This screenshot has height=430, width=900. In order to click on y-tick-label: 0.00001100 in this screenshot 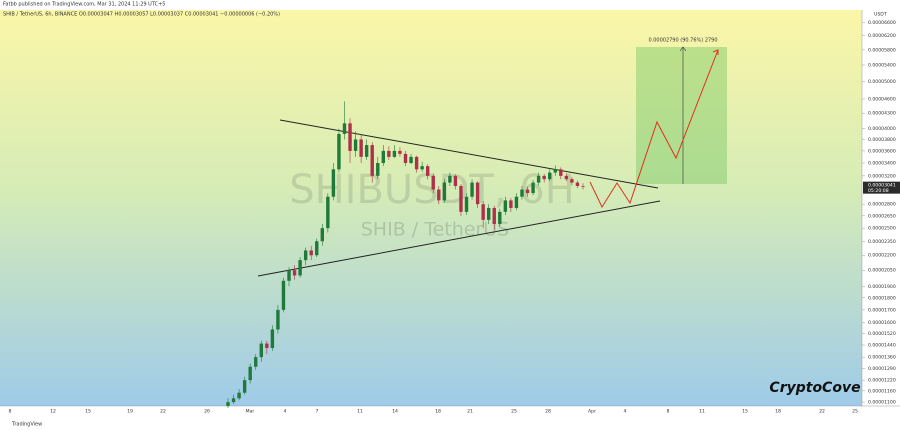, I will do `click(882, 403)`.